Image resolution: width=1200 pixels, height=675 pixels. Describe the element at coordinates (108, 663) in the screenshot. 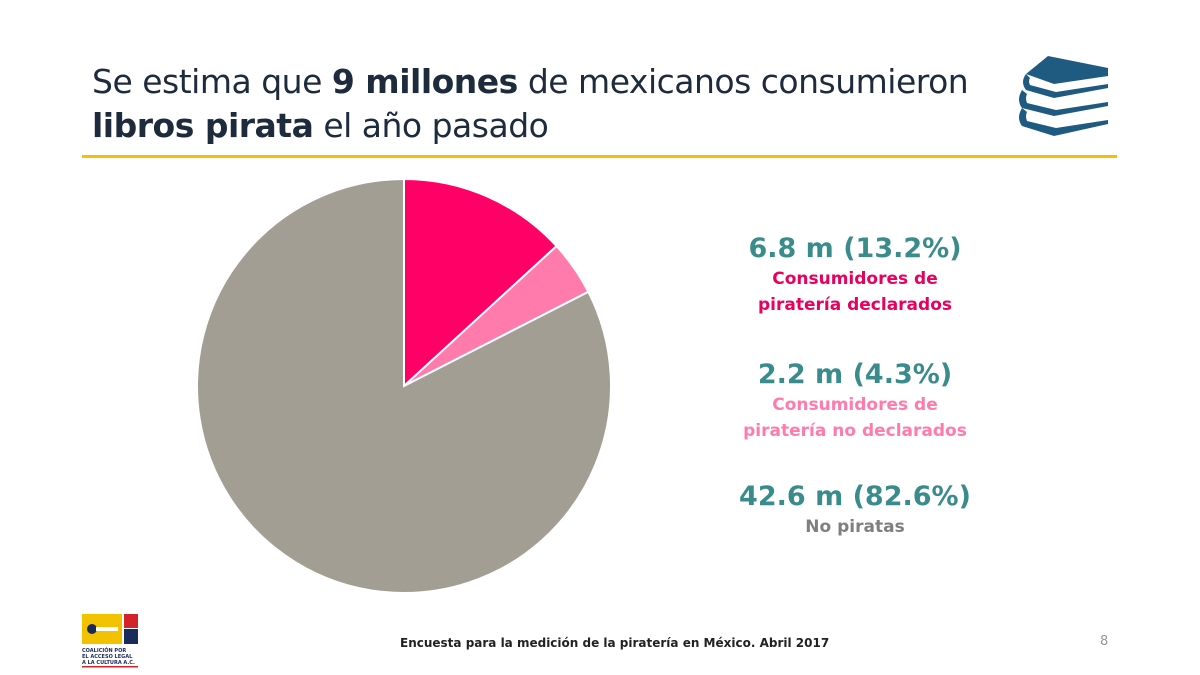

I see `svg-text: A LA CULTURA A.C.` at that location.